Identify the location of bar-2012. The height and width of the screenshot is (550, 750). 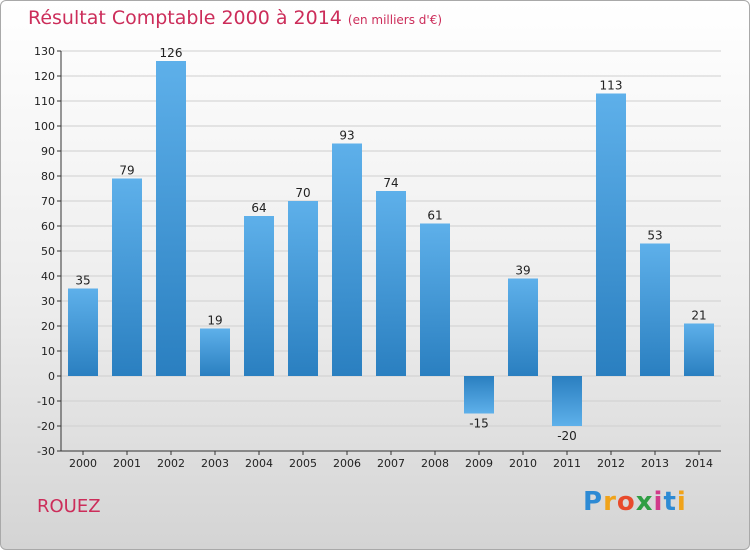
(611, 235).